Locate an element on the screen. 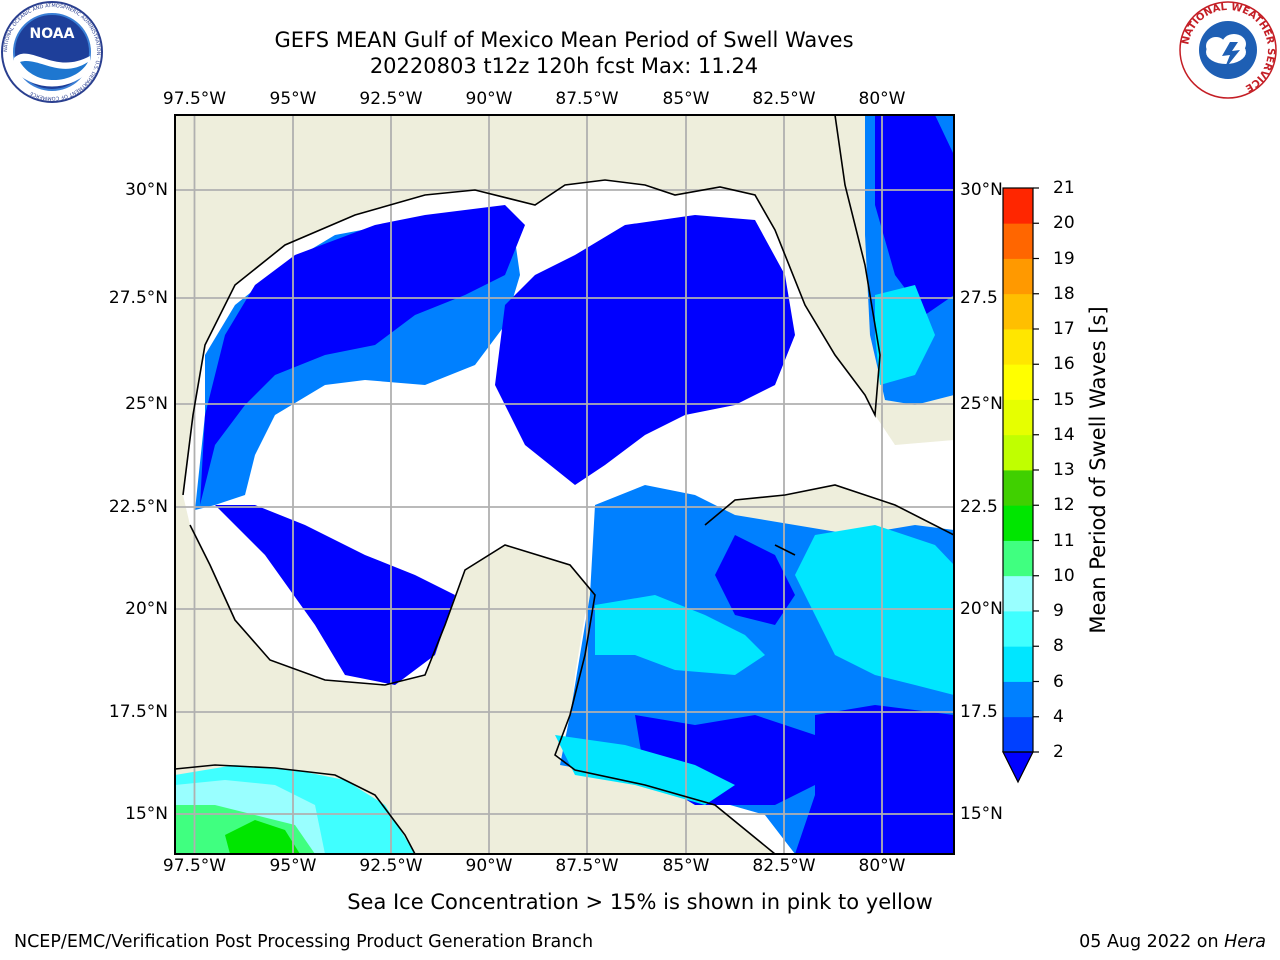  svg-text: NOAA is located at coordinates (52, 34).